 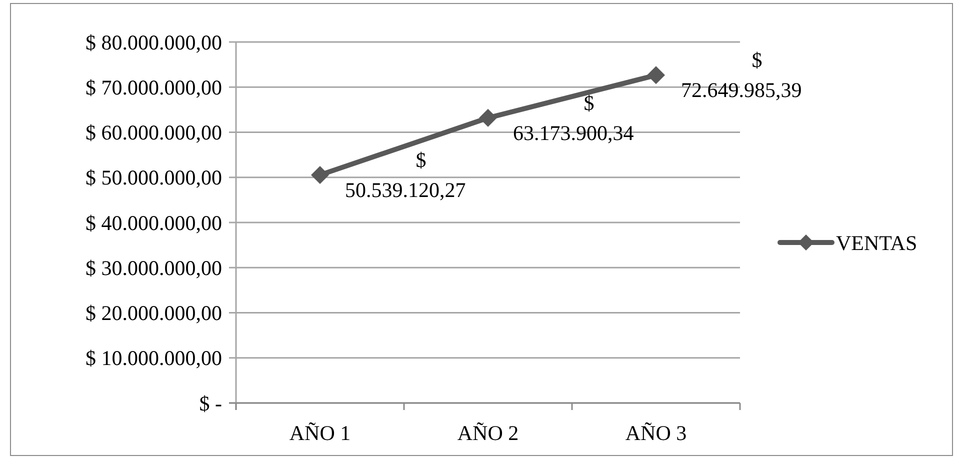 What do you see at coordinates (154, 42) in the screenshot?
I see `y-tick-label: $ 80.000.000,00` at bounding box center [154, 42].